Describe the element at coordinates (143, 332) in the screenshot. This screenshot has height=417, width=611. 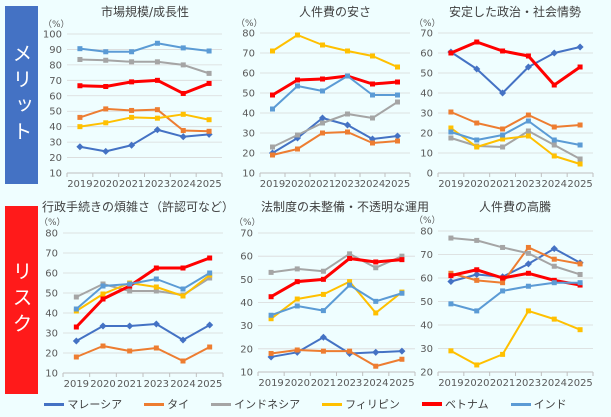
I see `series-line-malaysia` at that location.